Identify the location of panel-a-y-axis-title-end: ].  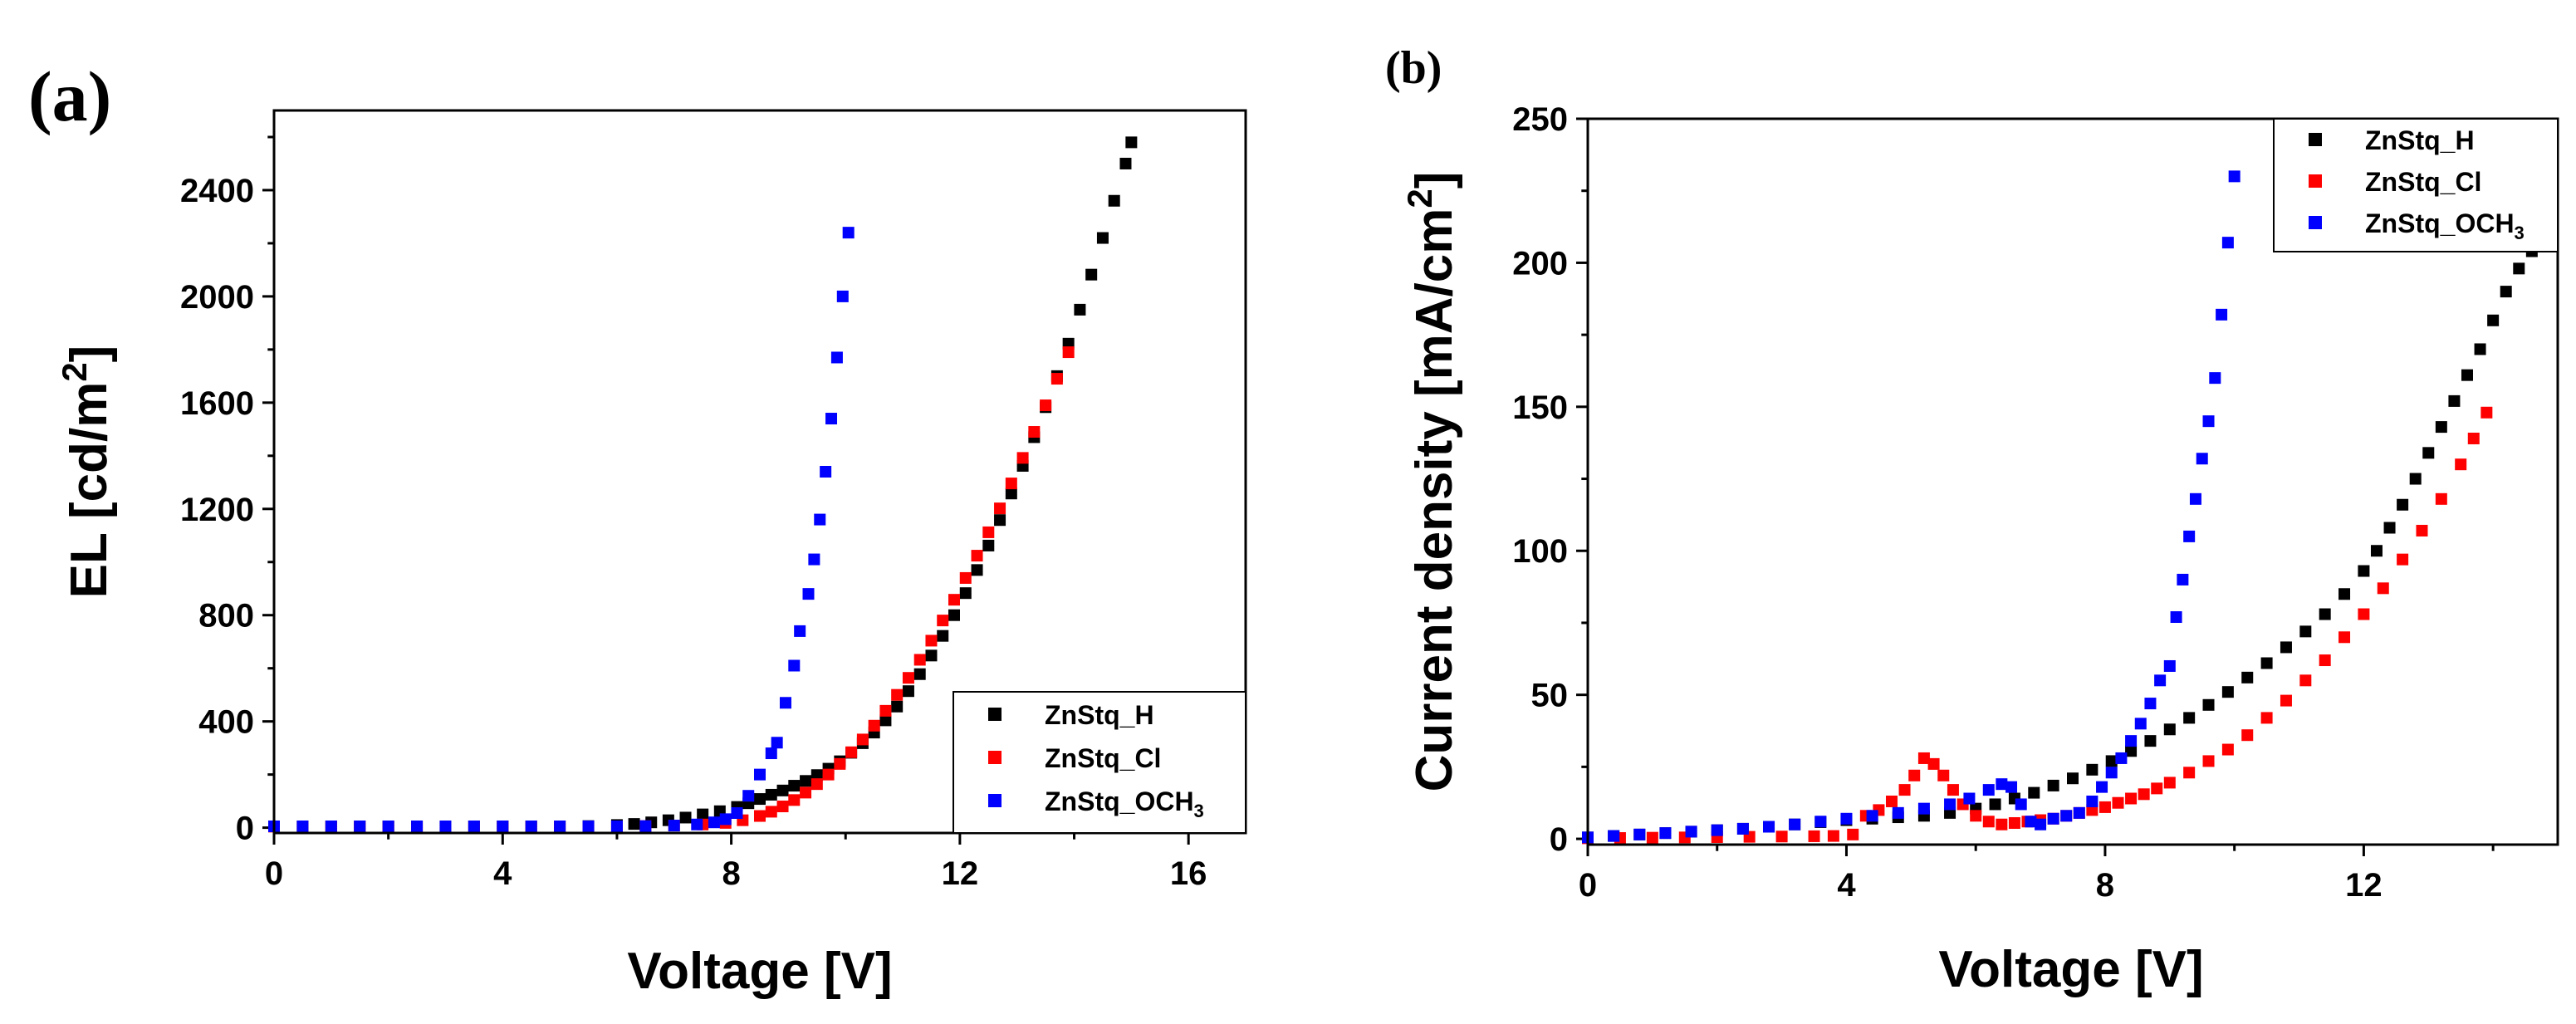
(89, 354).